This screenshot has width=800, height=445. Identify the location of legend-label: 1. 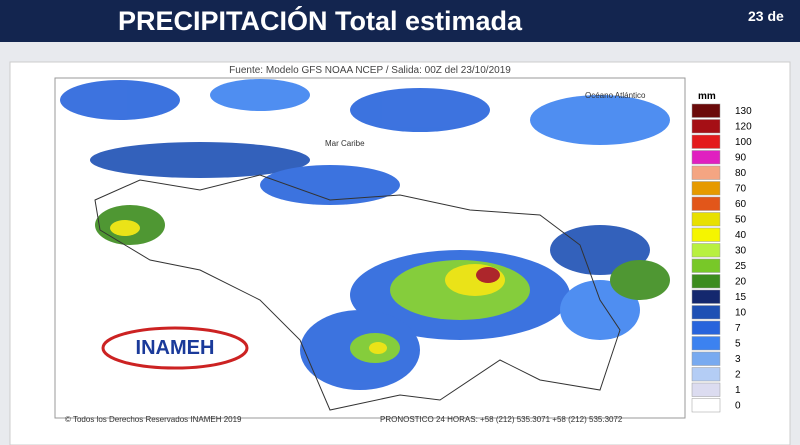
(738, 390).